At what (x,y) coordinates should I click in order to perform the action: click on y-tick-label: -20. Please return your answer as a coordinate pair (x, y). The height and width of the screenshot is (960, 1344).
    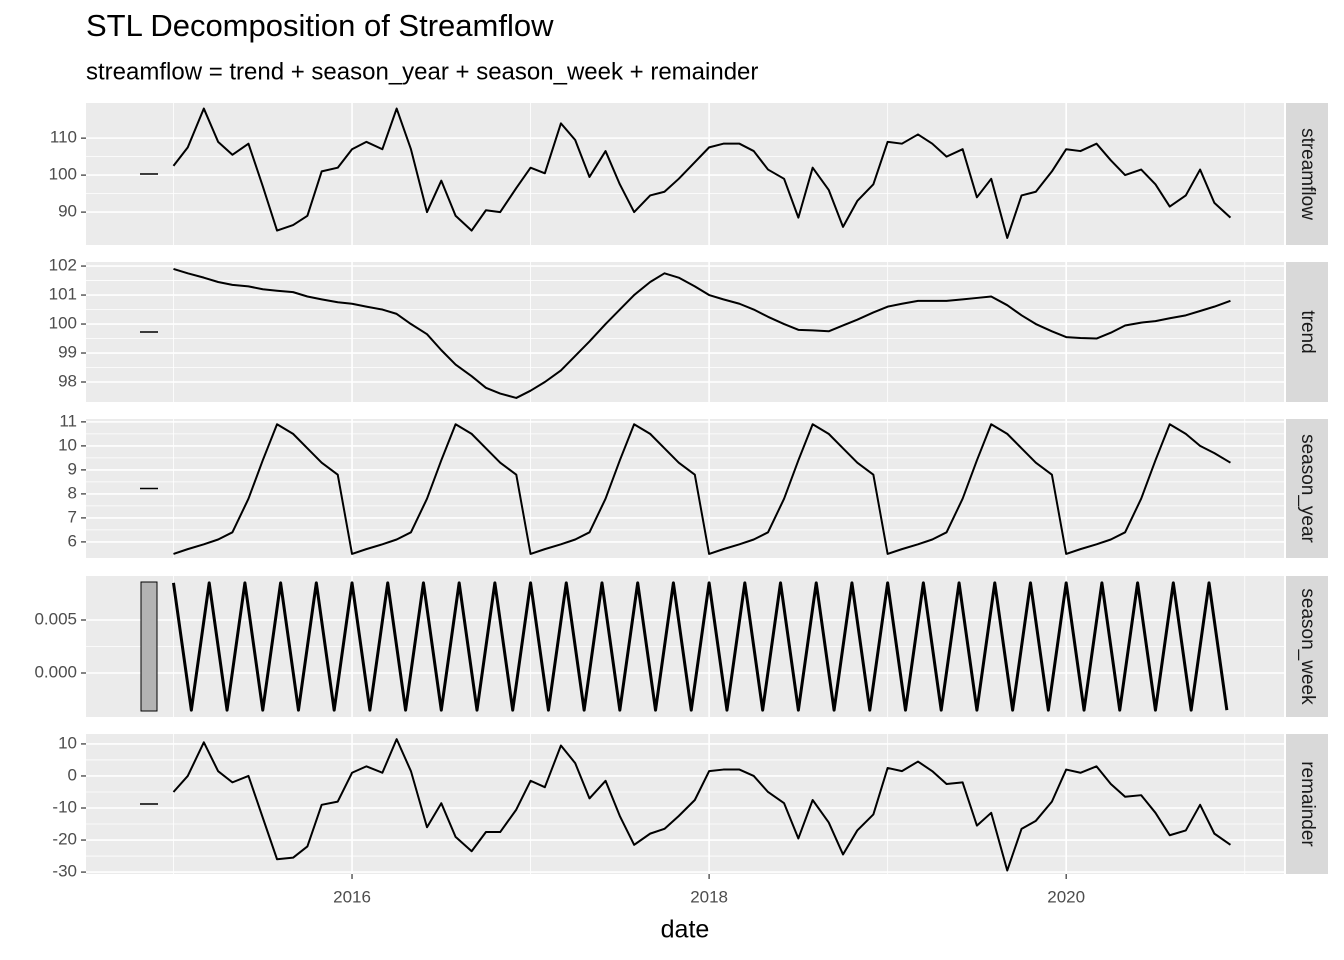
    Looking at the image, I should click on (64, 839).